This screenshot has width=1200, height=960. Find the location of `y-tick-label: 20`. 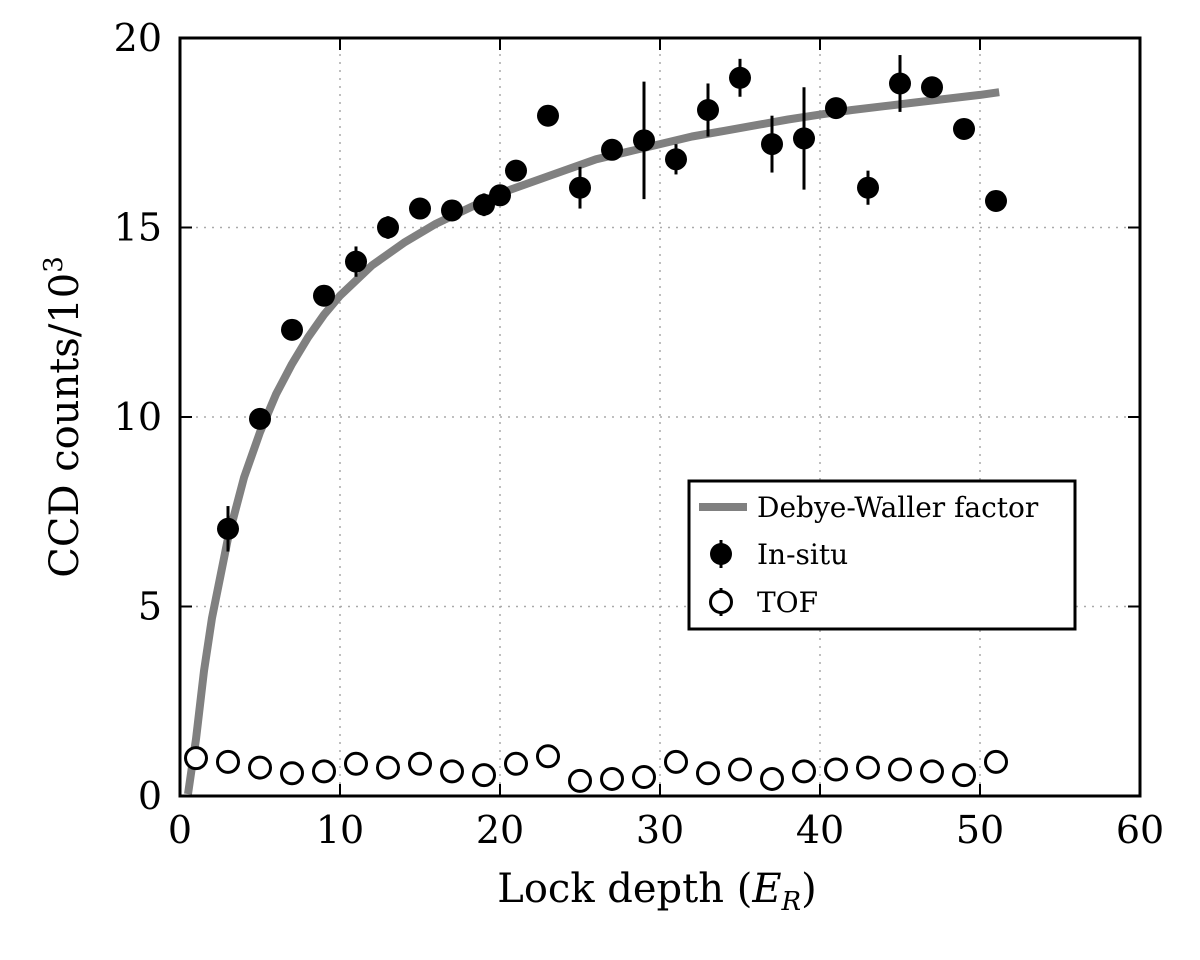

y-tick-label: 20 is located at coordinates (138, 38).